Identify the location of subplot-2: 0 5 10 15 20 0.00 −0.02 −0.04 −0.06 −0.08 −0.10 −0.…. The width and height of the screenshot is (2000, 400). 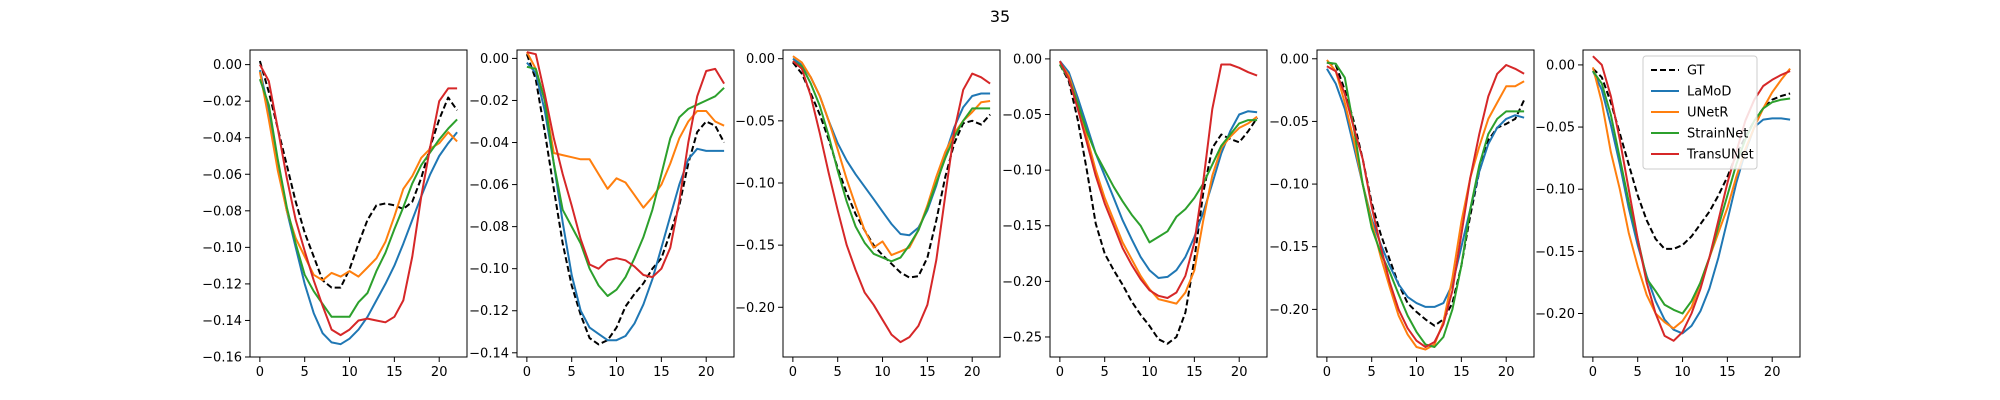
(602, 214).